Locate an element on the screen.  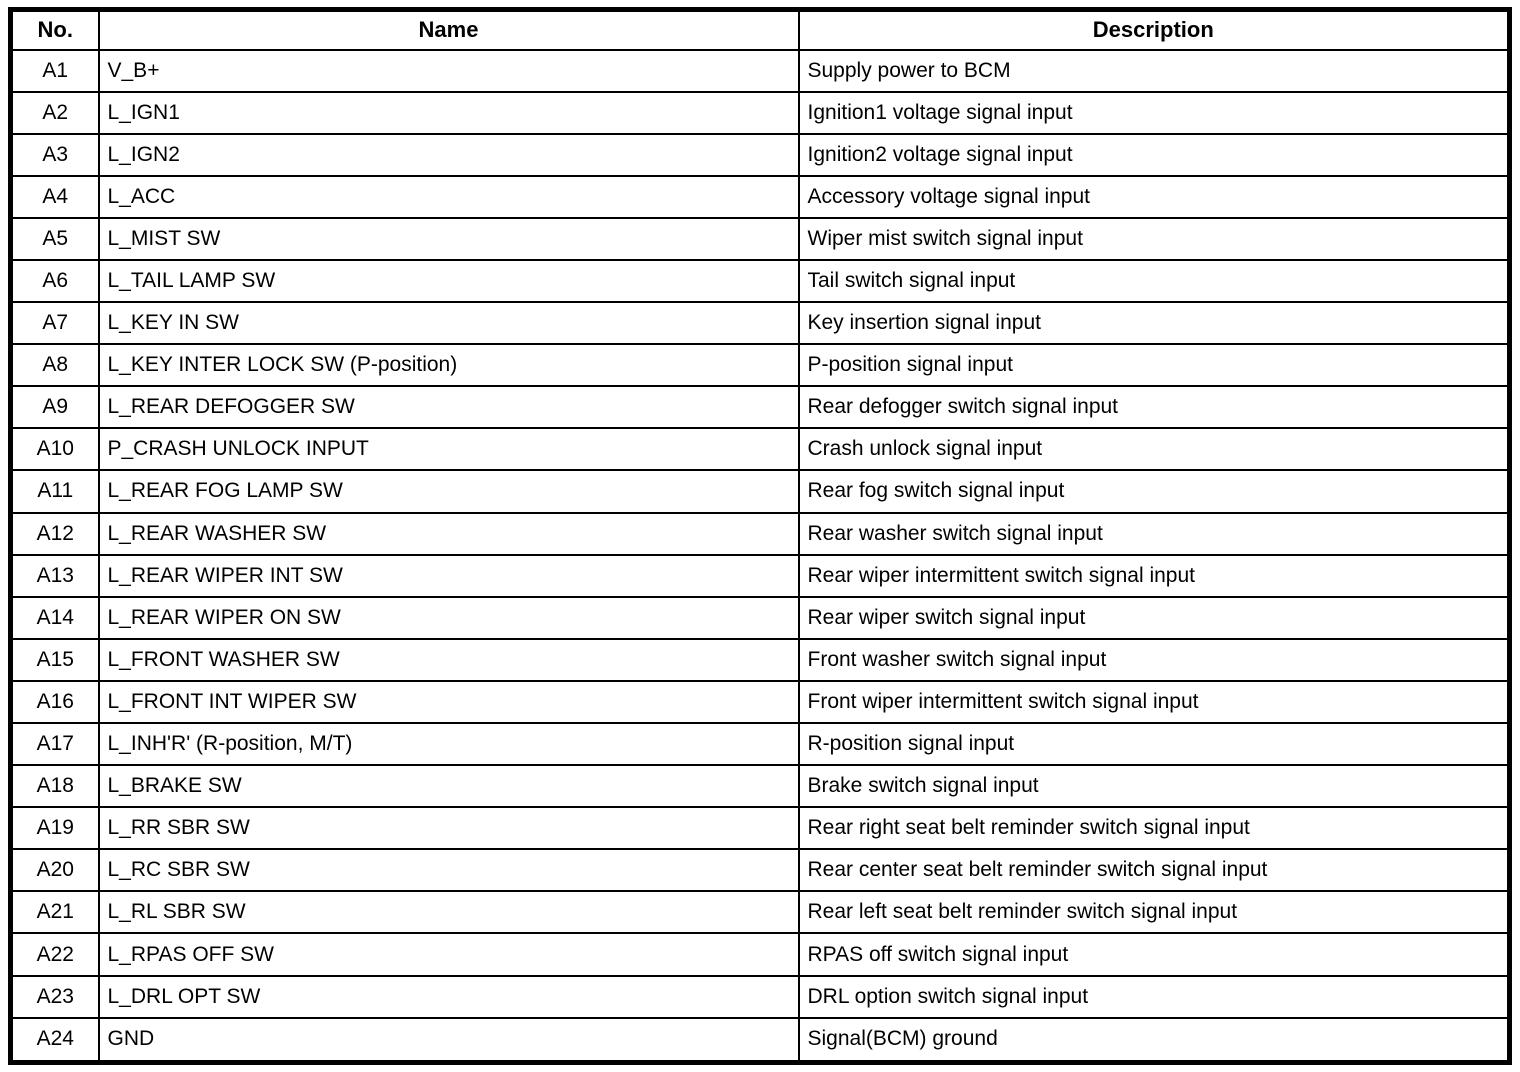
cell-description: Supply power to BCM is located at coordinates (1154, 70).